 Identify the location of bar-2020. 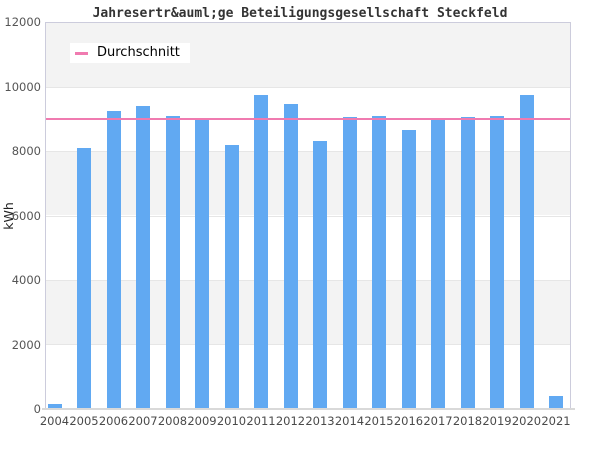
(526, 251).